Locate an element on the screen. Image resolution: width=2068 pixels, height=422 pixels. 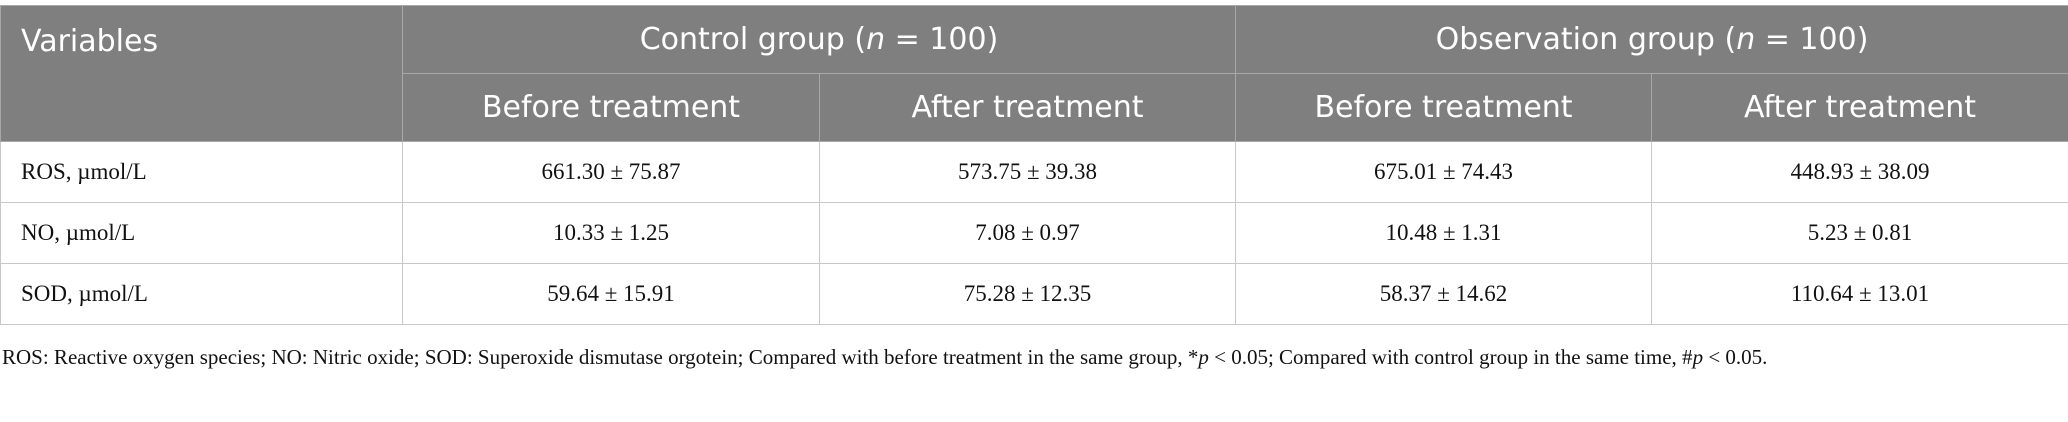
text: Observation group ( is located at coordinates (1586, 39).